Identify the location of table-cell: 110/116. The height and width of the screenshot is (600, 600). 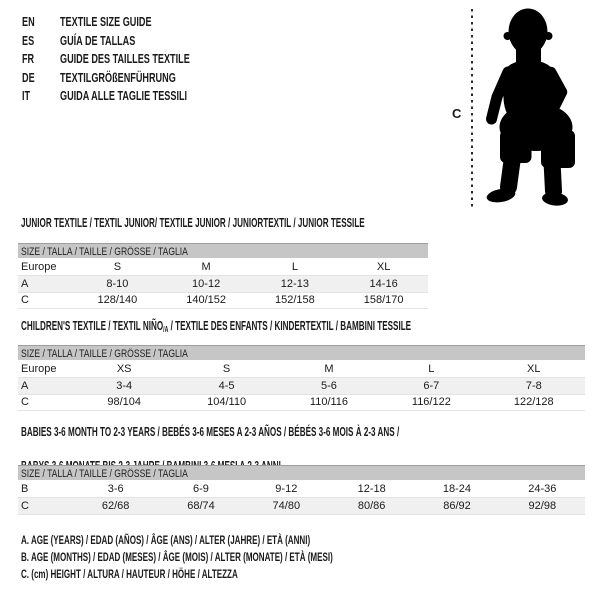
(329, 402).